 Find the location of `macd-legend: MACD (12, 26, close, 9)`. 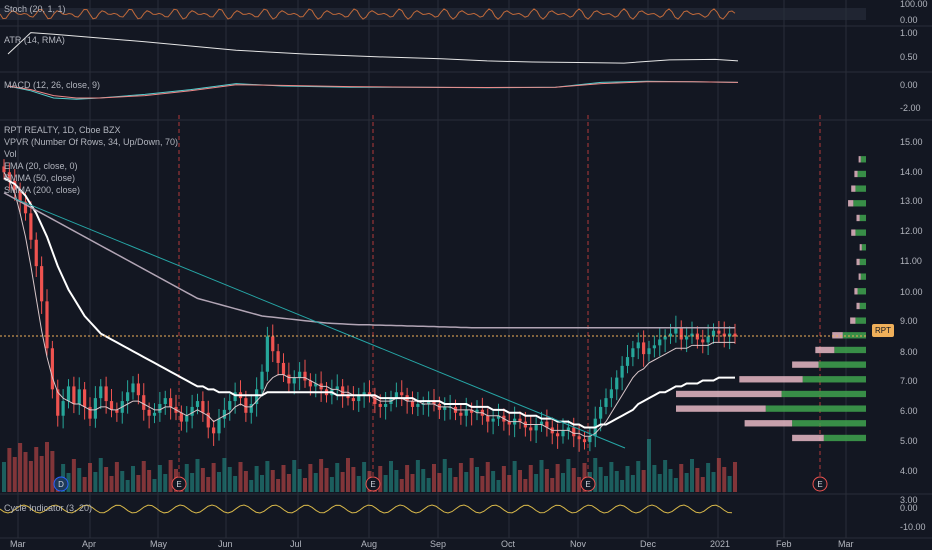

macd-legend: MACD (12, 26, close, 9) is located at coordinates (52, 85).